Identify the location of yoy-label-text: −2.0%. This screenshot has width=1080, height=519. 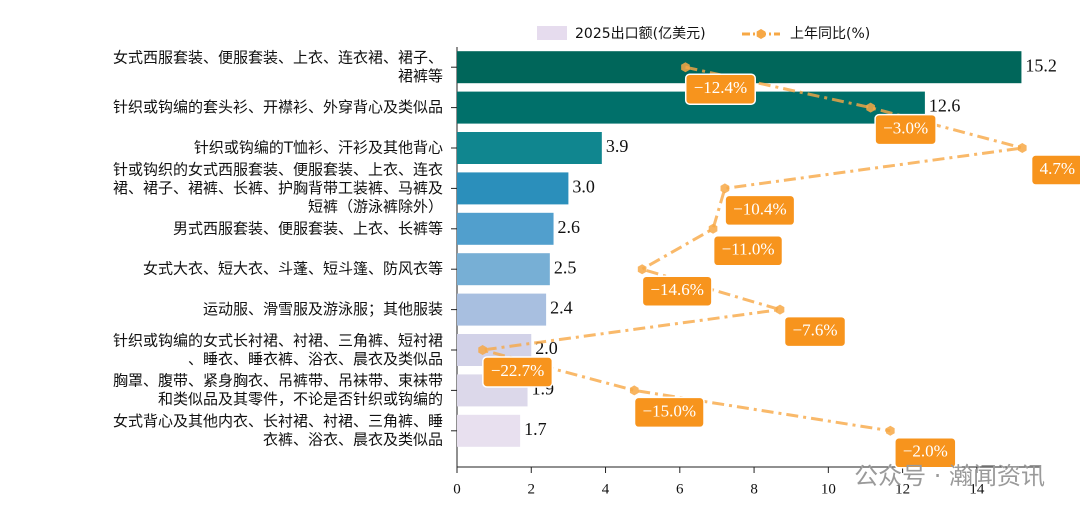
(925, 451).